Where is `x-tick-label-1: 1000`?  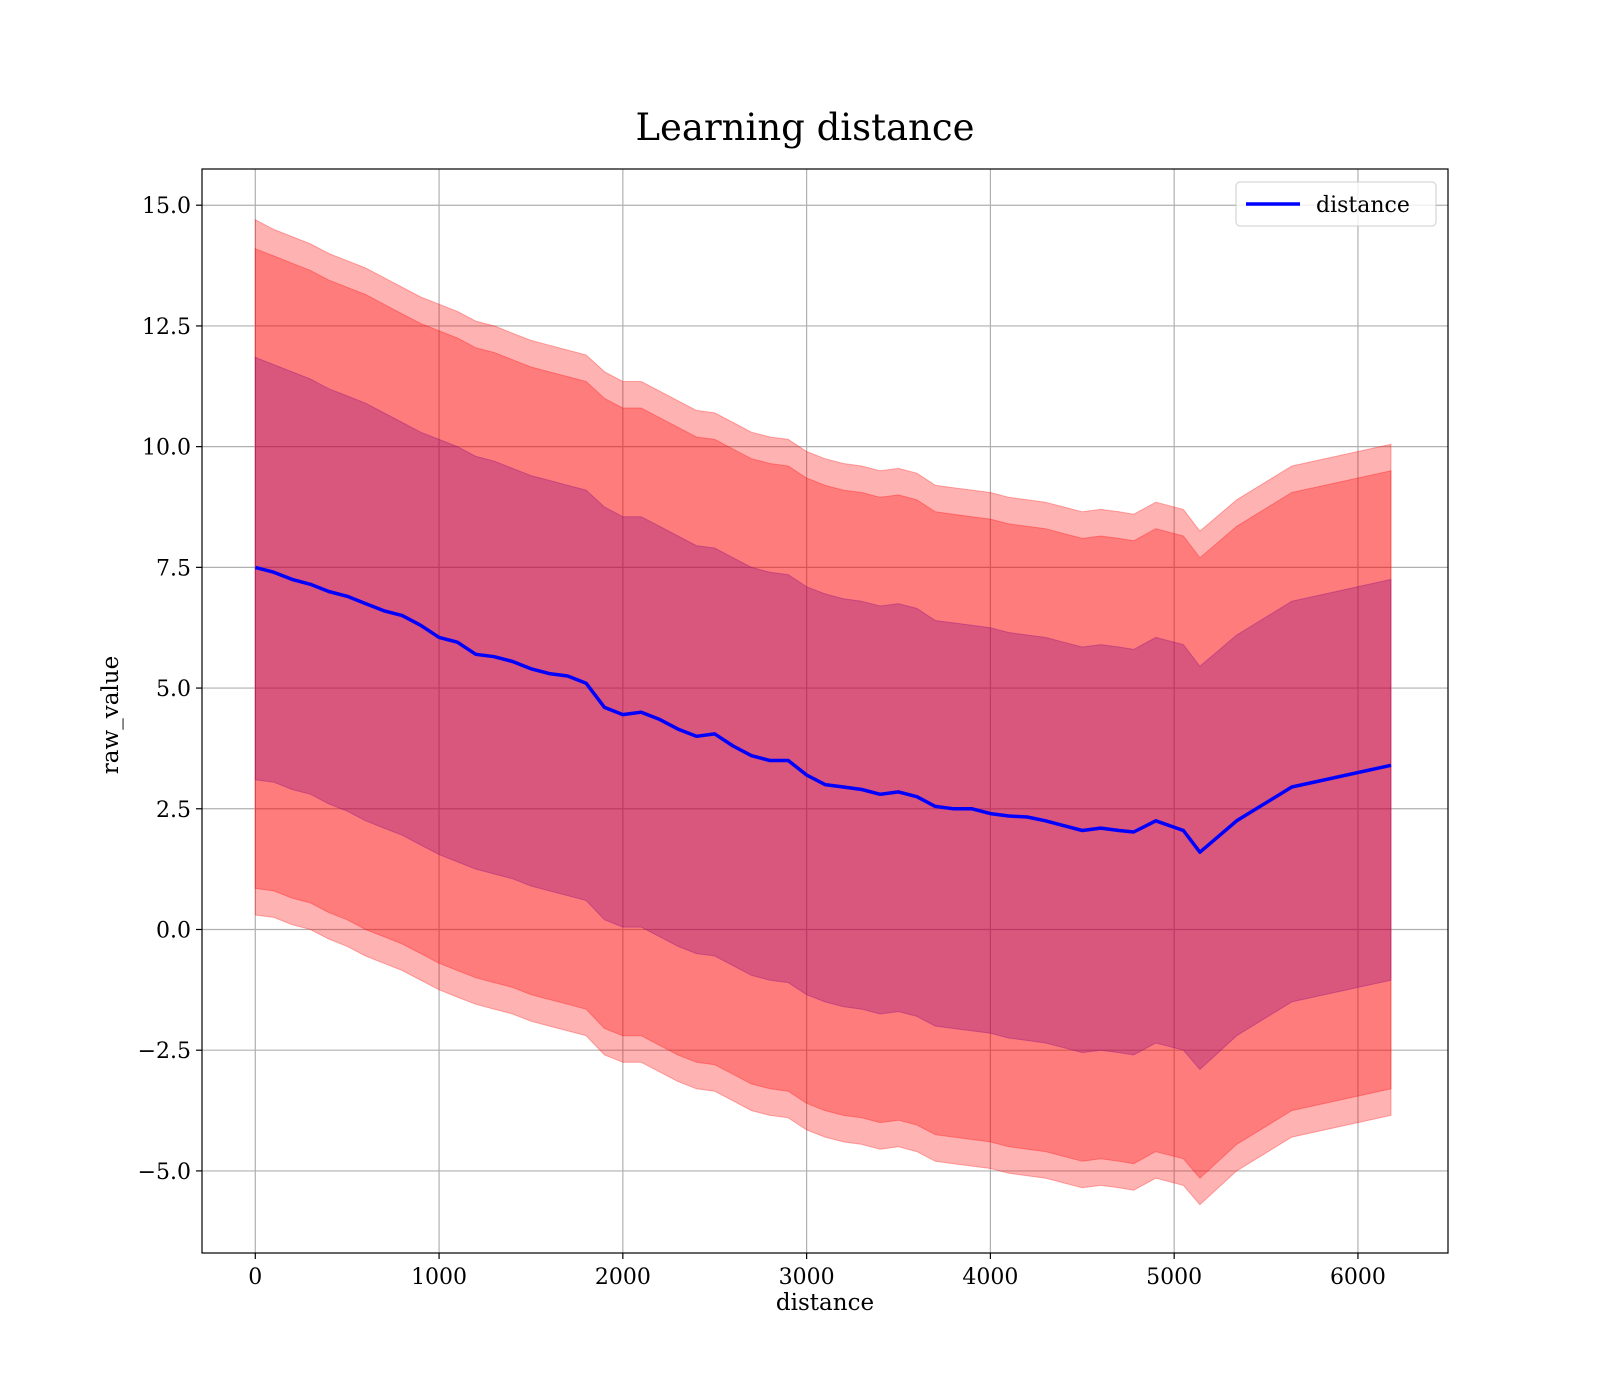
x-tick-label-1: 1000 is located at coordinates (439, 1277).